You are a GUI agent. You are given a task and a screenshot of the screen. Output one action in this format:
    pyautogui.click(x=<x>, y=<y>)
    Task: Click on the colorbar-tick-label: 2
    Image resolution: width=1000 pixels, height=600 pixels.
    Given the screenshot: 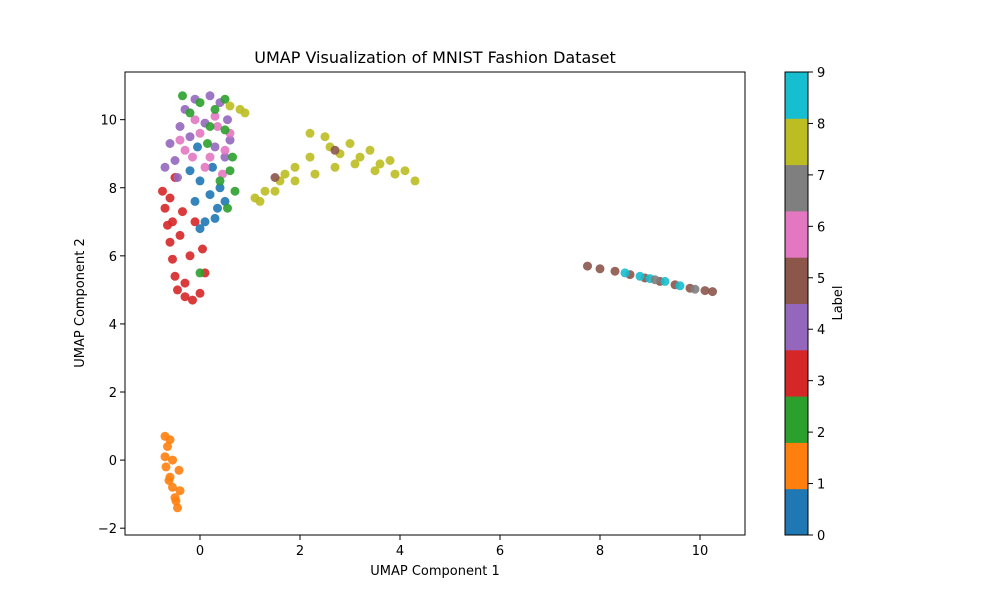 What is the action you would take?
    pyautogui.click(x=821, y=433)
    